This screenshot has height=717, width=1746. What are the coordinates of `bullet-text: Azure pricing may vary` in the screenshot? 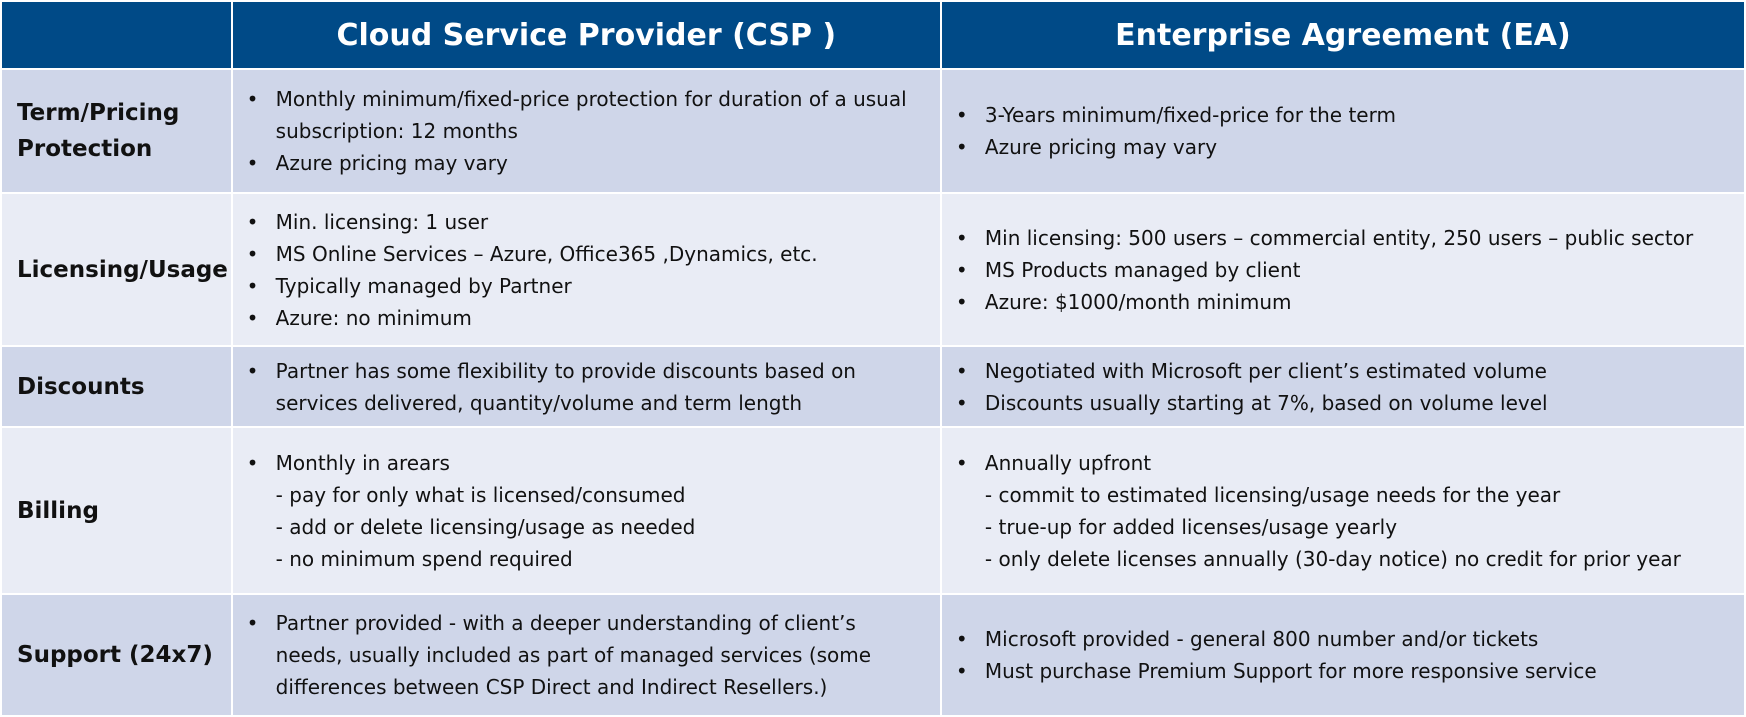 It's located at (391, 162).